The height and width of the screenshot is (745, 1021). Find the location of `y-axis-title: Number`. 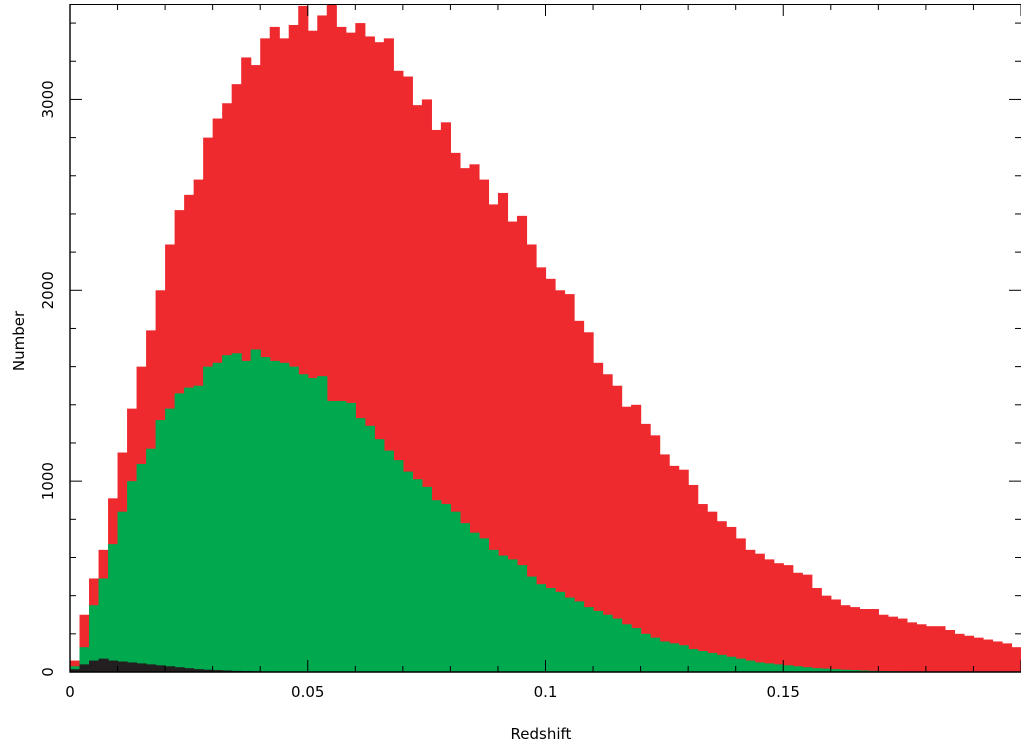

y-axis-title: Number is located at coordinates (19, 340).